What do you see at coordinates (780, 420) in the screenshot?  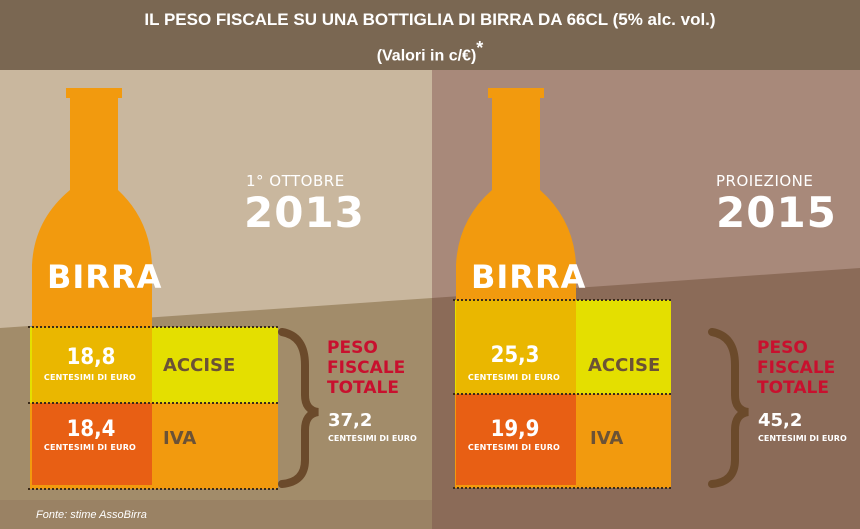 I see `total-value-2015: 45,2` at bounding box center [780, 420].